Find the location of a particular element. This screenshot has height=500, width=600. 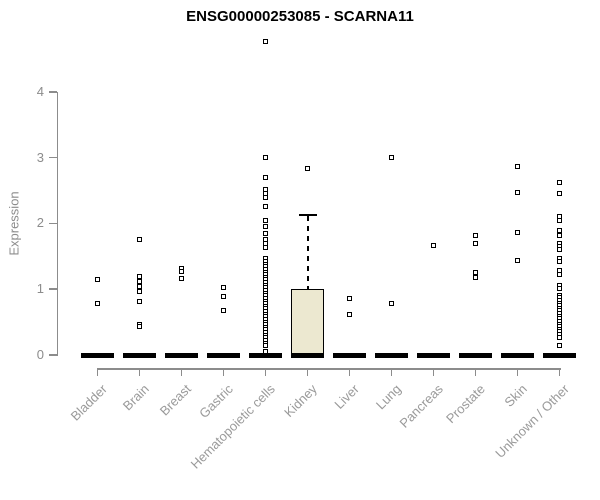

y-tick-label: 3 is located at coordinates (40, 157).